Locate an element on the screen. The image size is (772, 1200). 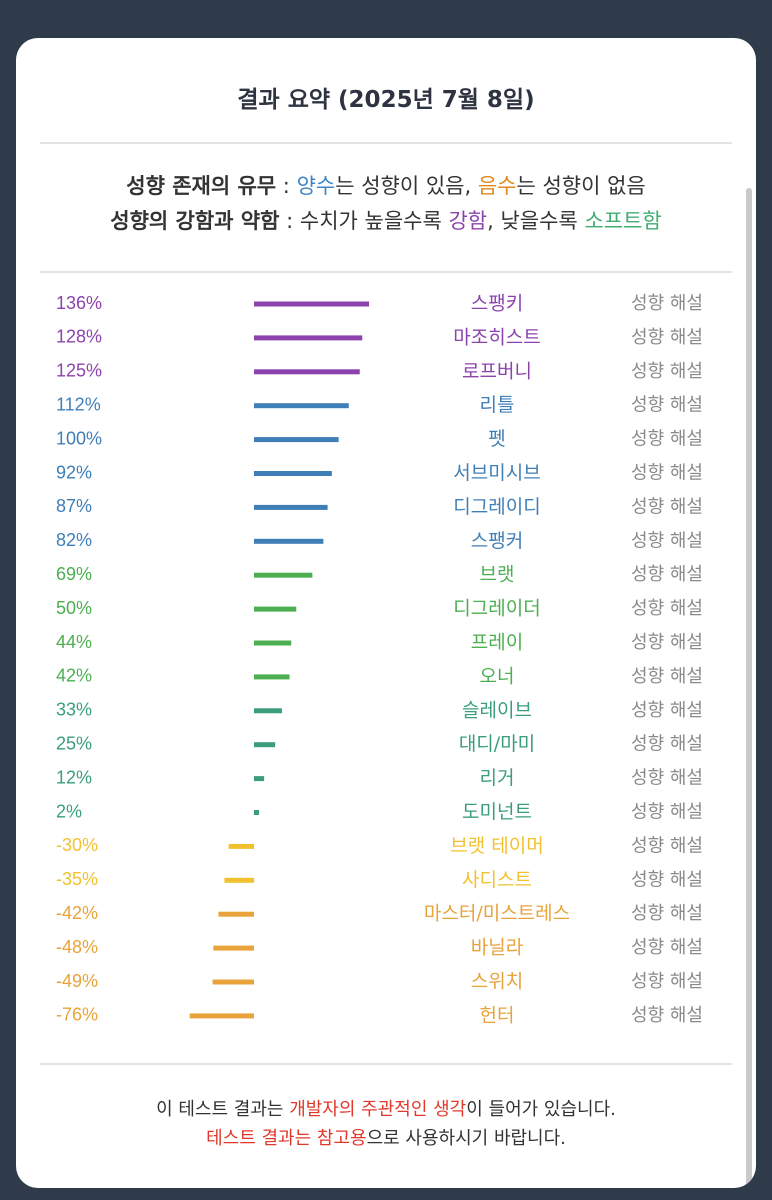
divider-top is located at coordinates (386, 143).